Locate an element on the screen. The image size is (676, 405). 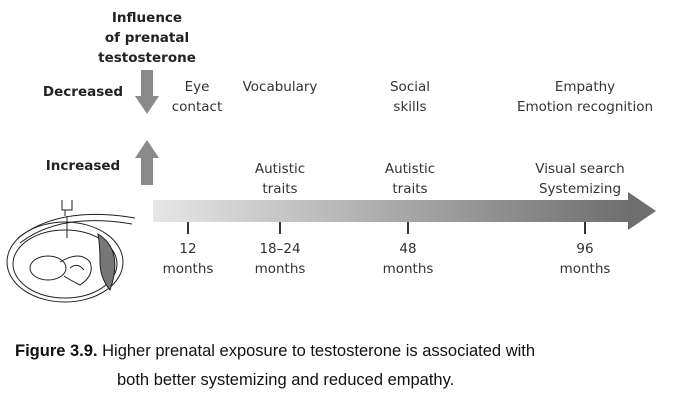
decreased-trait-label: Emotion recognition is located at coordinates (585, 107).